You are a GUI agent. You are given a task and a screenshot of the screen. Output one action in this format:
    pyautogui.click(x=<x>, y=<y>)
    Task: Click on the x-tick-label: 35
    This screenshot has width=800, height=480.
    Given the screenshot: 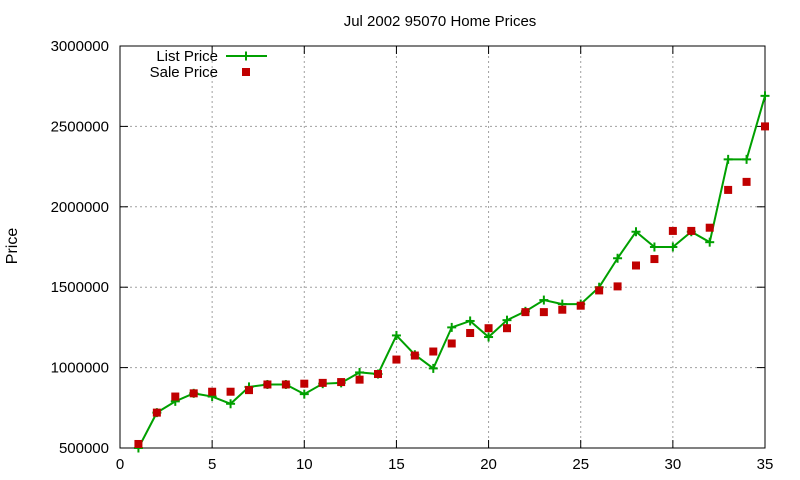 What is the action you would take?
    pyautogui.click(x=765, y=464)
    